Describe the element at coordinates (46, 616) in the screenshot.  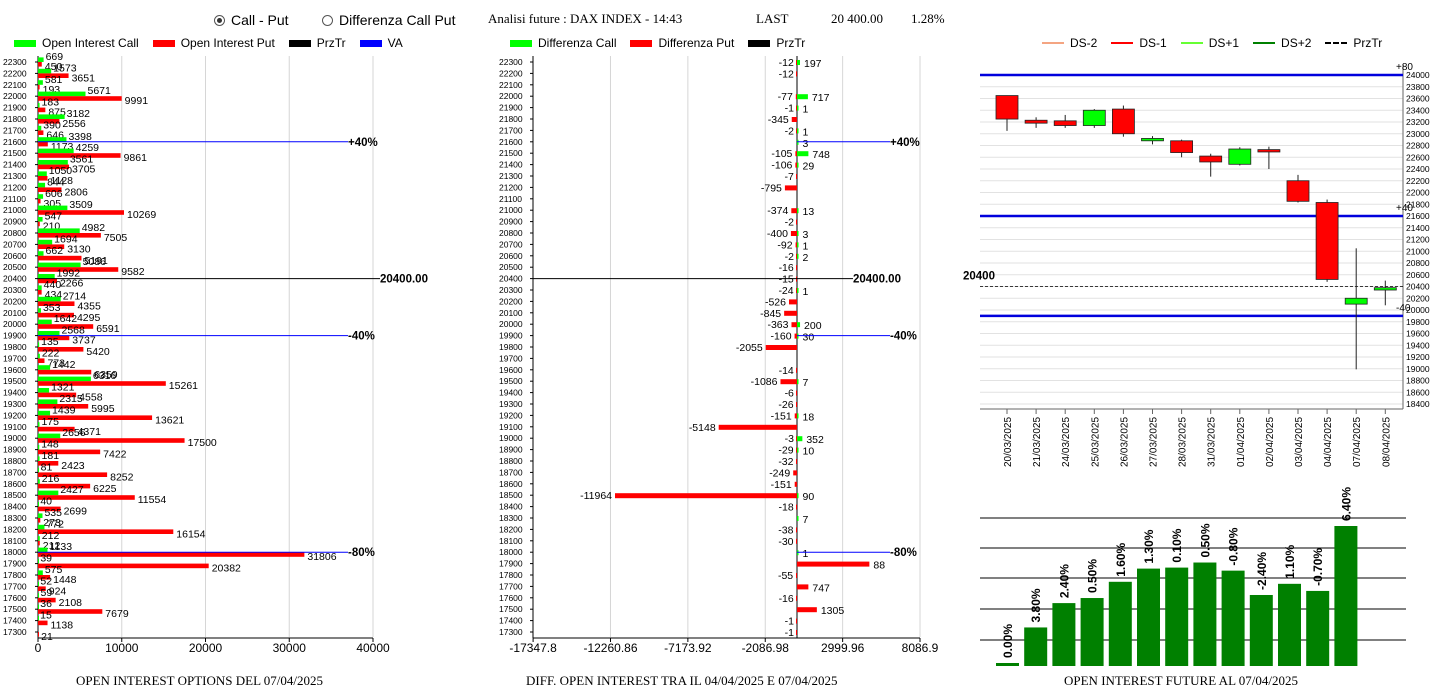
I see `label-call: 15` at that location.